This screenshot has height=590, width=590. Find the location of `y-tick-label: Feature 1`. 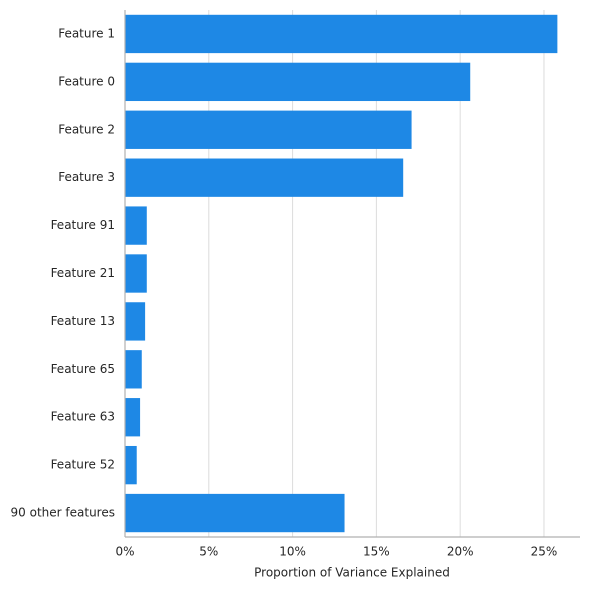

y-tick-label: Feature 1 is located at coordinates (86, 33).